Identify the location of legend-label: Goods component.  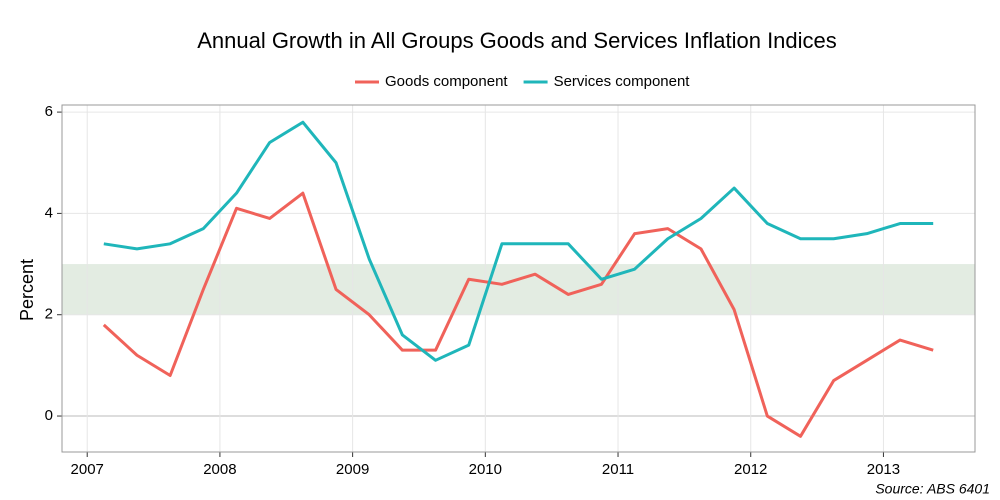
(446, 81).